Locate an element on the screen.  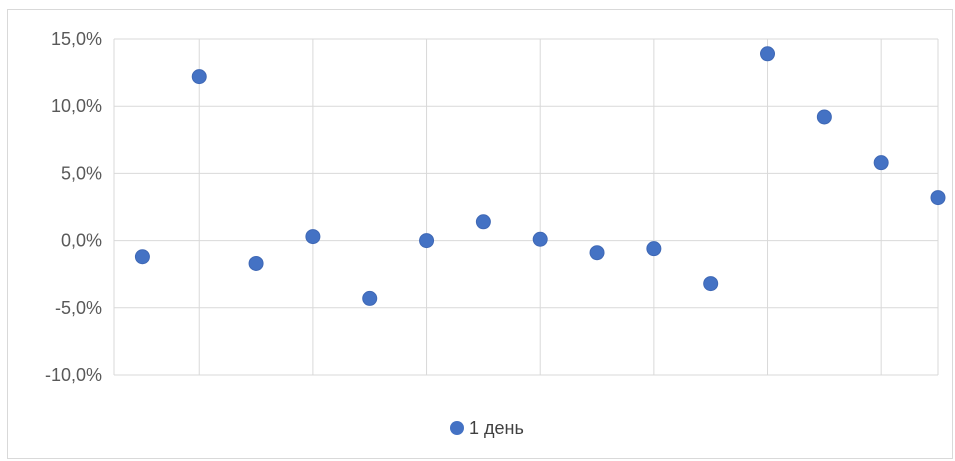
y-tick-label: 0,0% is located at coordinates (81, 241).